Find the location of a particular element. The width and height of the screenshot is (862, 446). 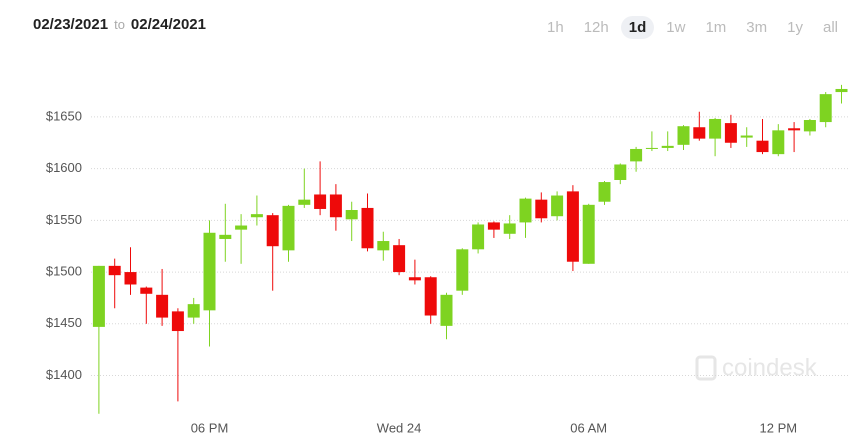

range-button: 1m is located at coordinates (716, 27).